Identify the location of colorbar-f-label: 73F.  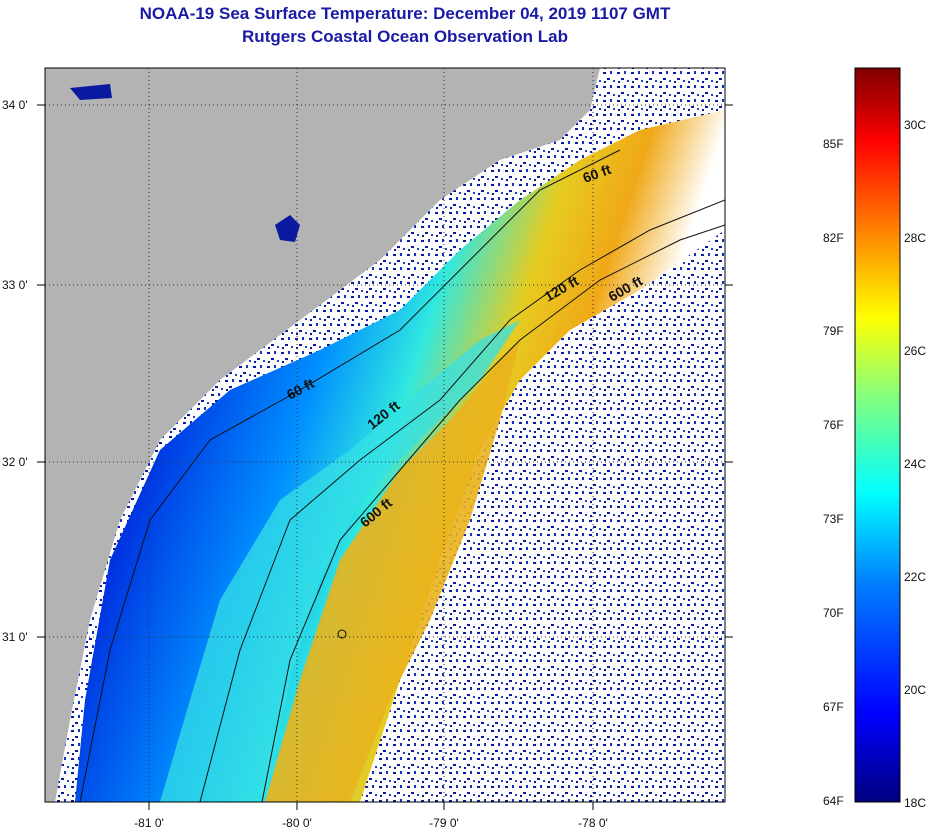
(833, 519).